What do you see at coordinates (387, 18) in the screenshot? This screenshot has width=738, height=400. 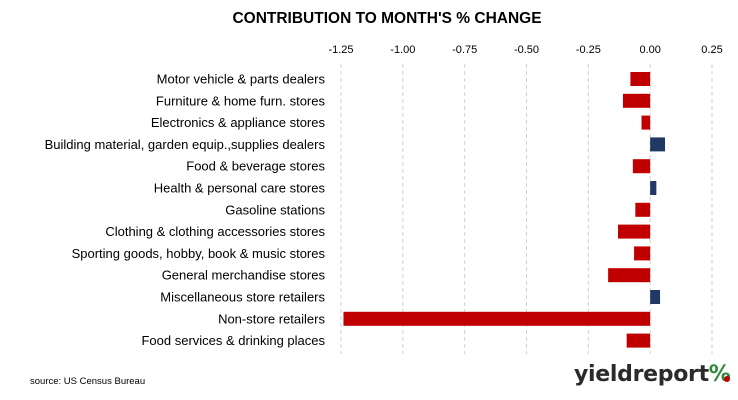 I see `chart-title: CONTRIBUTION TO MONTH'S % CHANGE` at bounding box center [387, 18].